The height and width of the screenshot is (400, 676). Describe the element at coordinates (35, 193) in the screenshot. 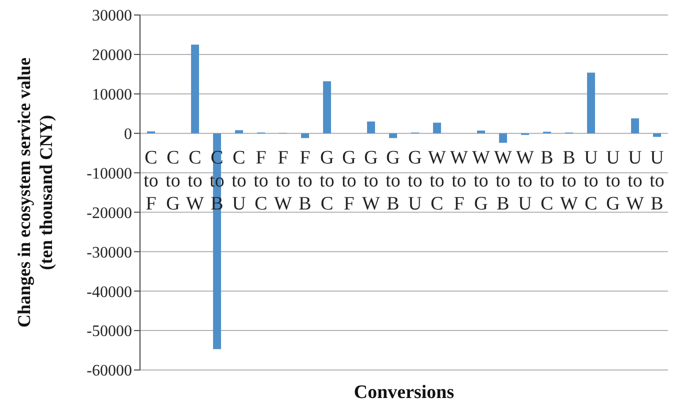

I see `y-axis-title: Changes in ecosystem service value (ten thousand CNY)` at that location.